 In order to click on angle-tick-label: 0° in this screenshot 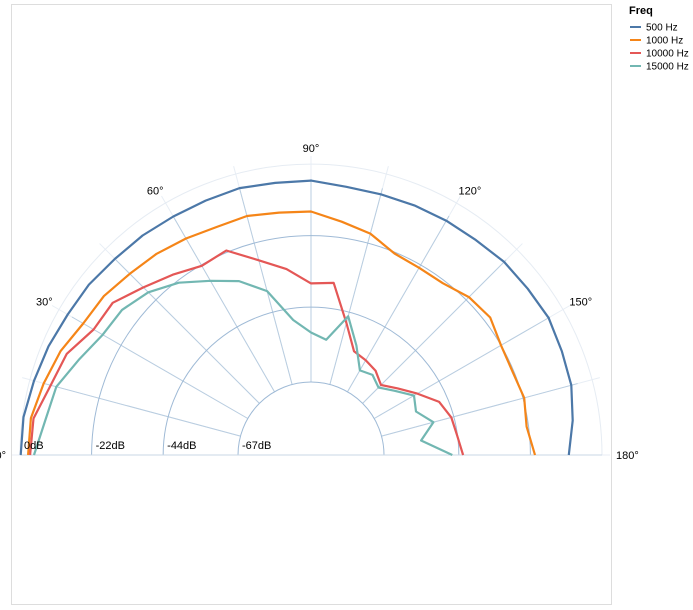, I will do `click(3, 456)`.